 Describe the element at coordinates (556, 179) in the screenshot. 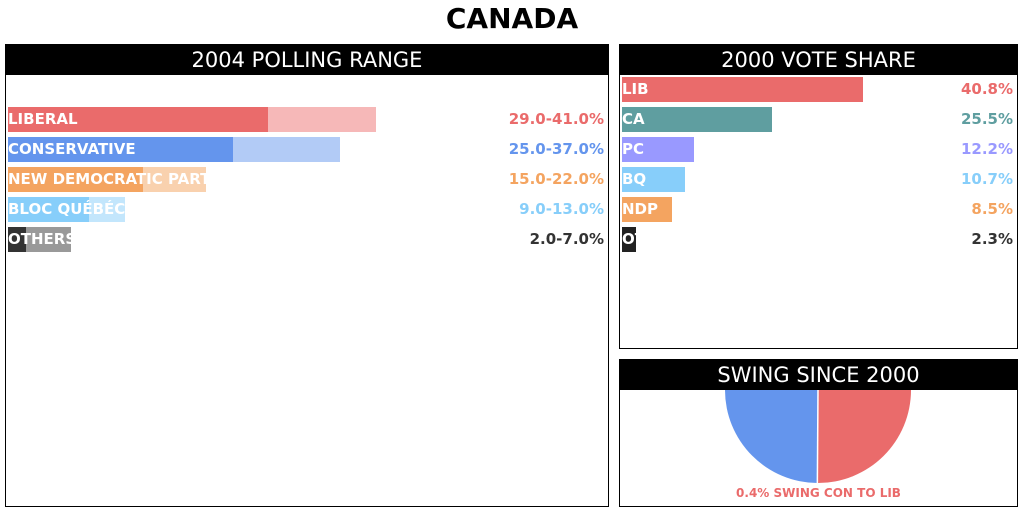

I see `polling-range-value: 15.0-22.0%` at that location.